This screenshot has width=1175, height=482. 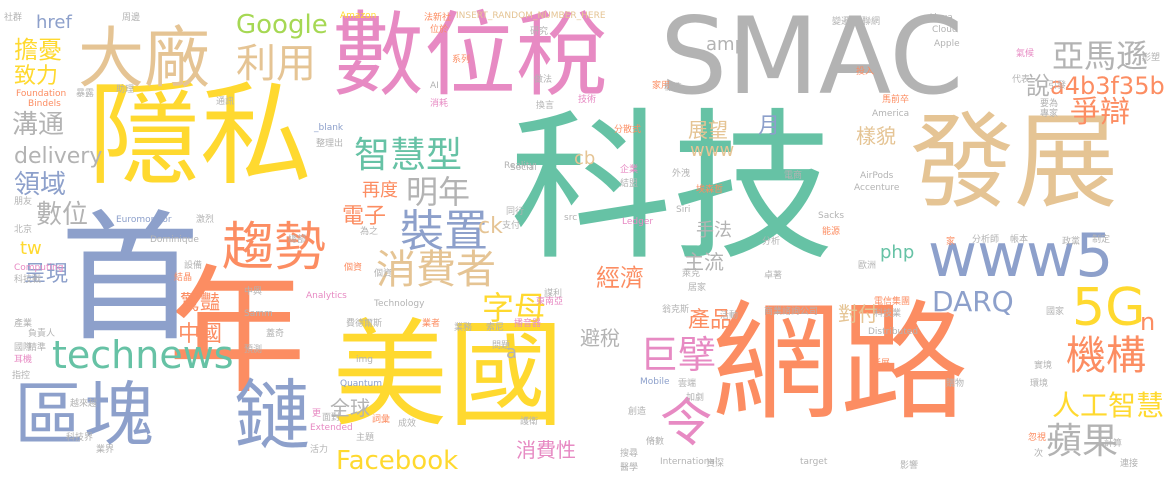 I want to click on word: 技術, so click(x=587, y=100).